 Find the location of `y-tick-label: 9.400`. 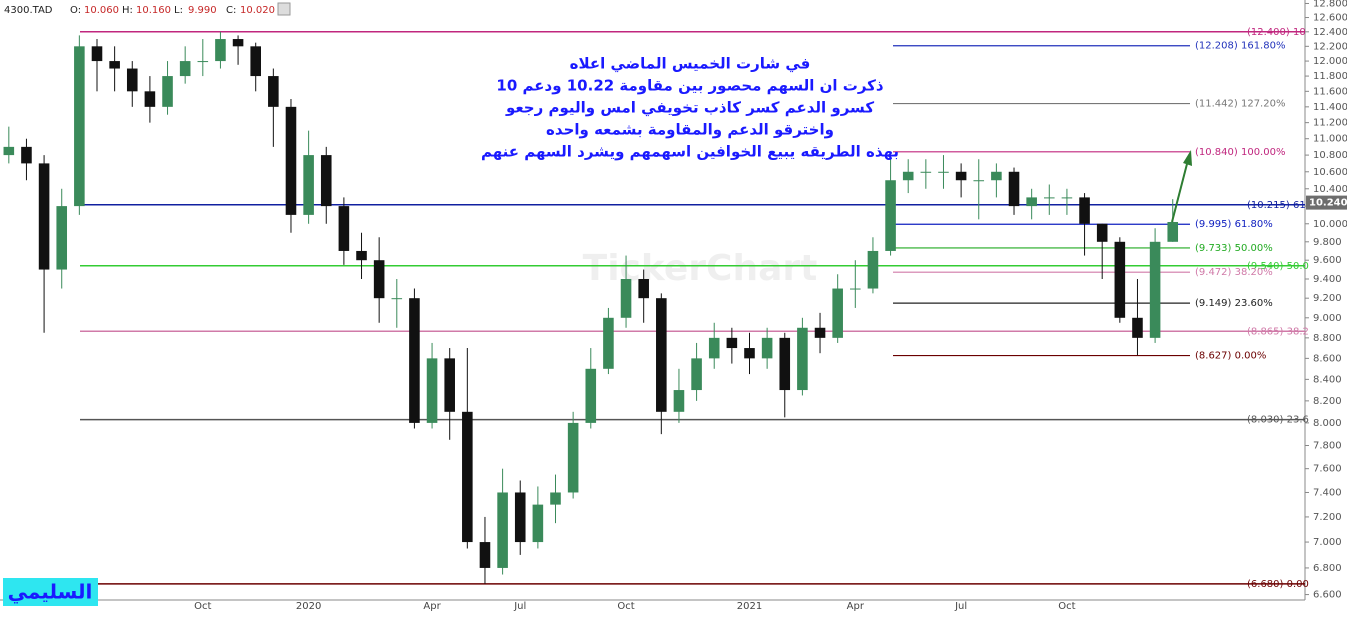

y-tick-label: 9.400 is located at coordinates (1327, 279).